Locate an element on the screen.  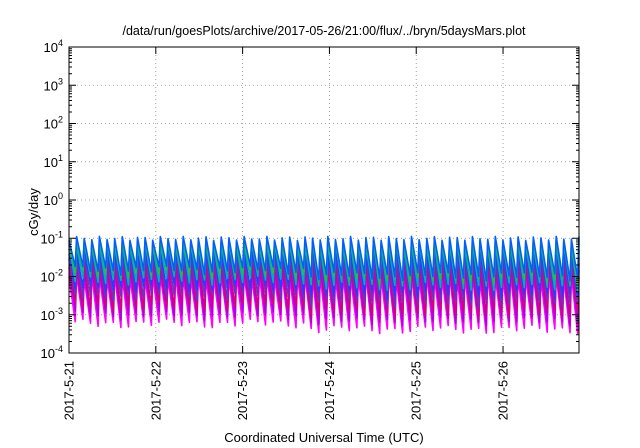
x-tick-label: 2017-5-22 is located at coordinates (155, 390).